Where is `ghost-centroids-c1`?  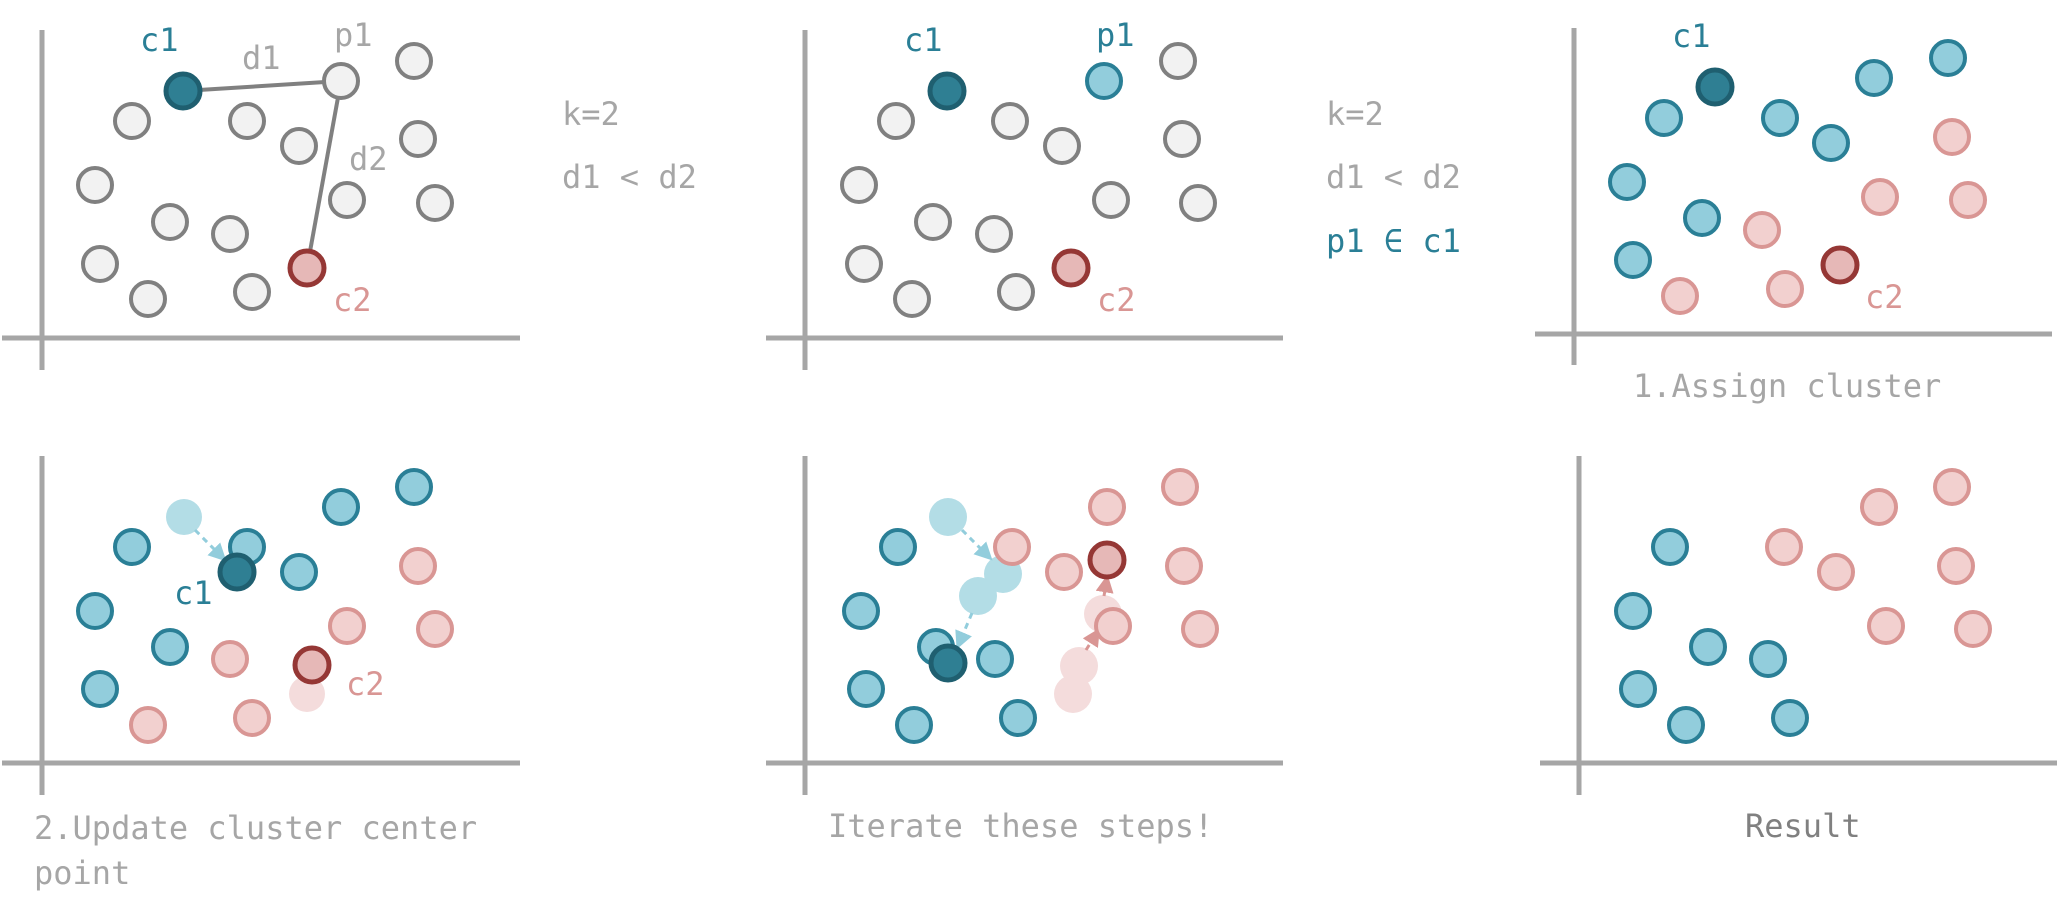
ghost-centroids-c1 is located at coordinates (975, 556).